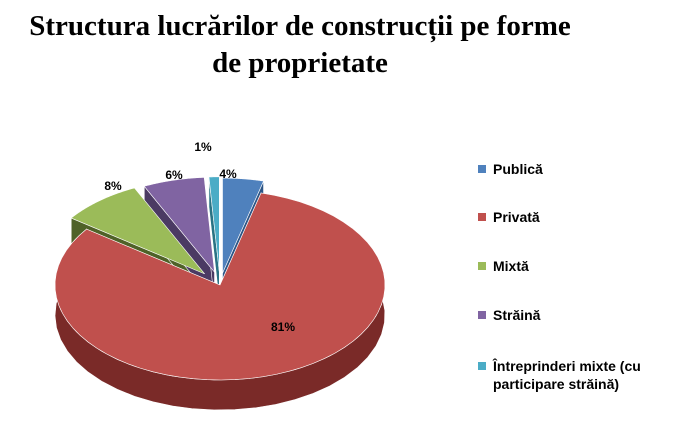  Describe the element at coordinates (203, 147) in the screenshot. I see `data-label-4: 1%` at that location.